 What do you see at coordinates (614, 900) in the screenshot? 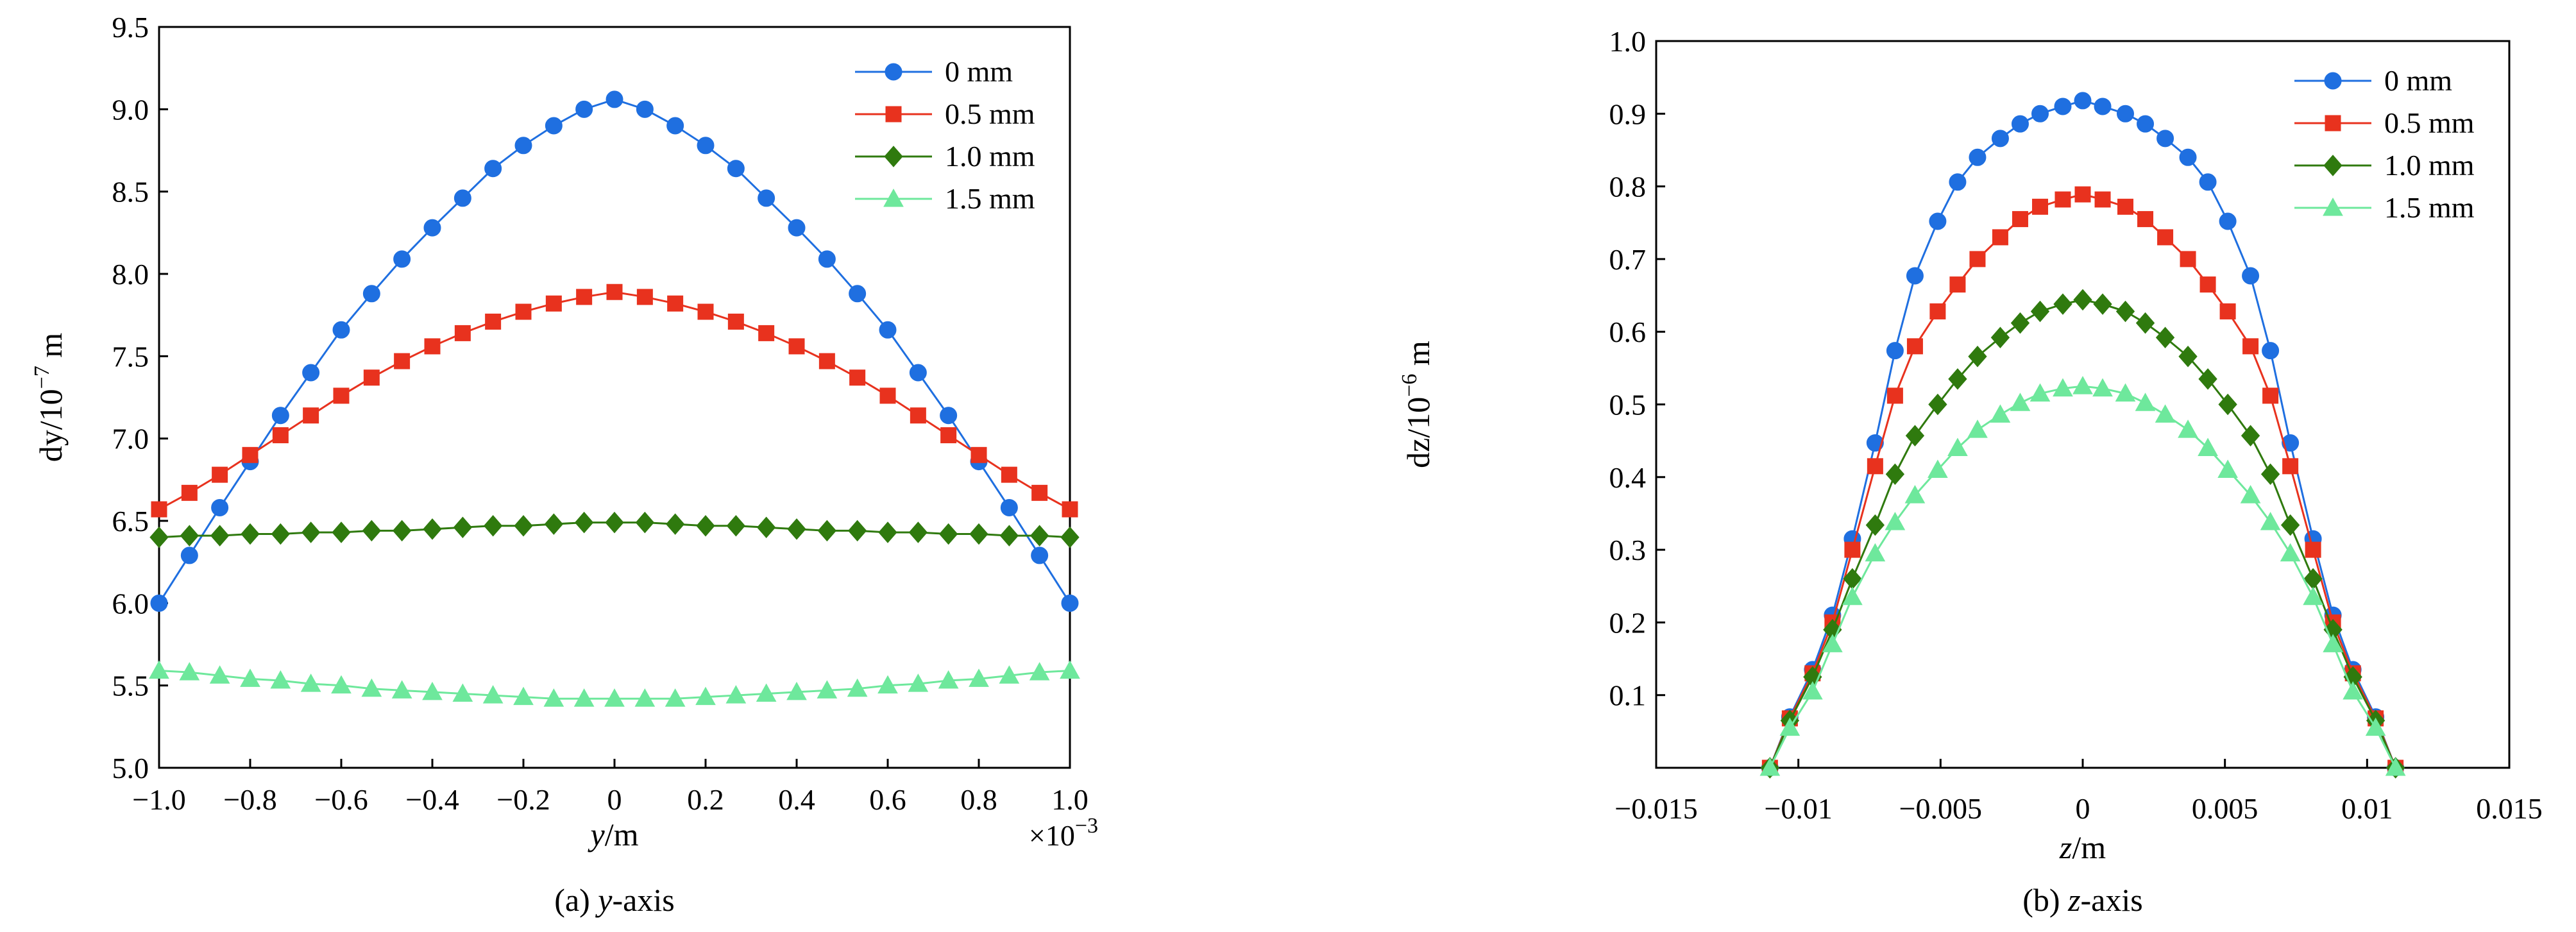
I see `panel-caption: (a) y-axis` at bounding box center [614, 900].